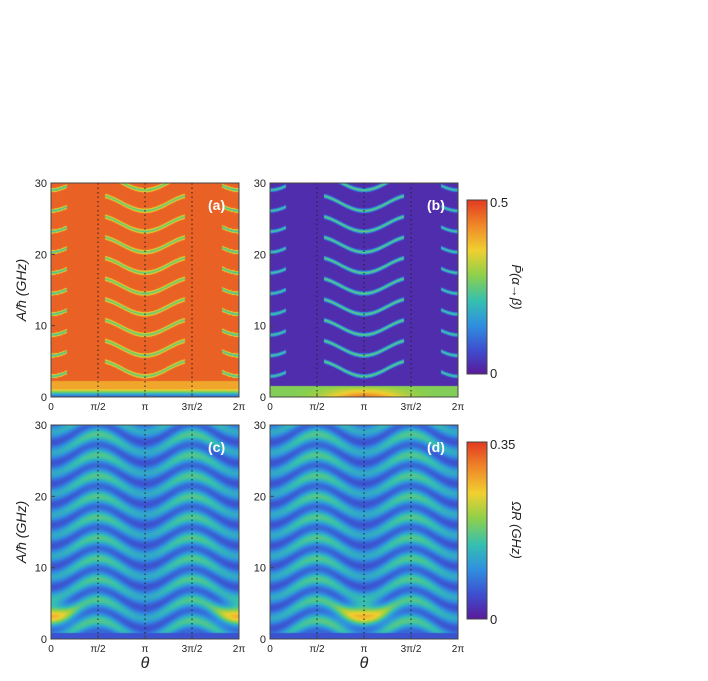  I want to click on x-ticks-b: 0 π/2 π 3π/2 2π, so click(365, 403).